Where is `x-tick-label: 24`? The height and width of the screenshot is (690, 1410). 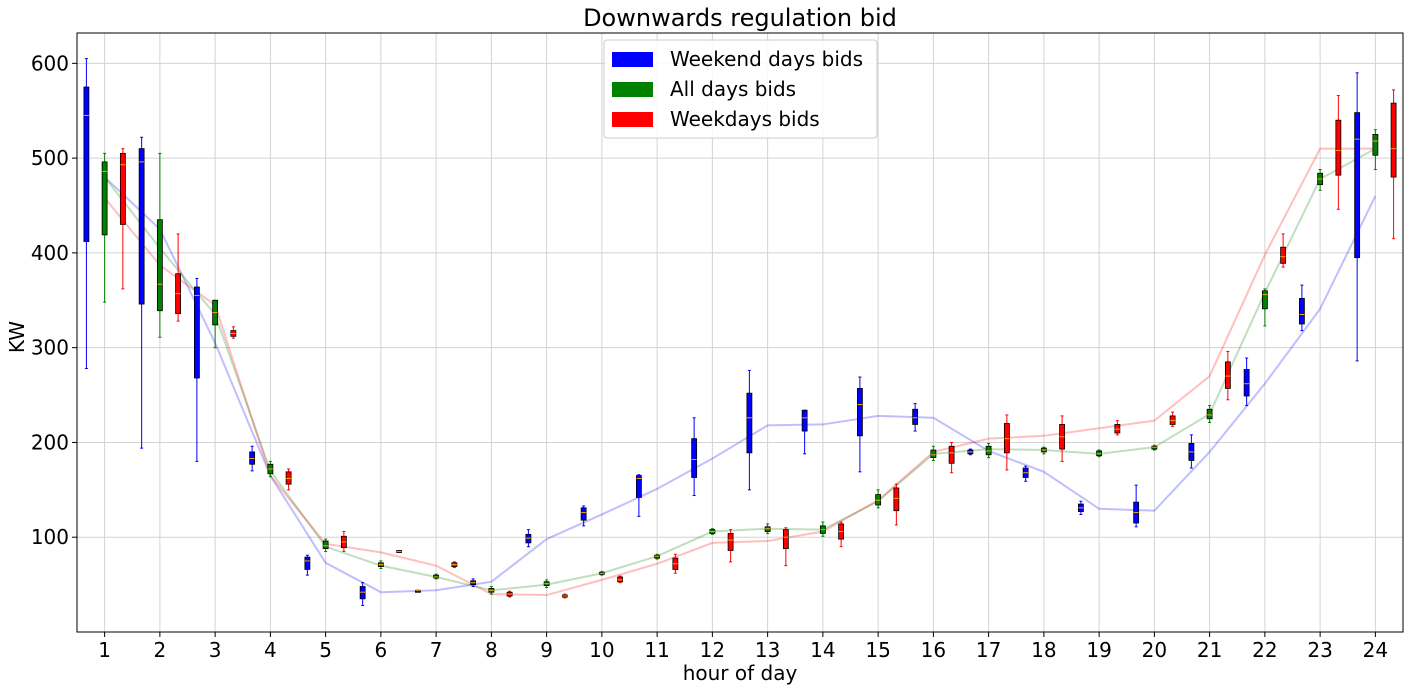
x-tick-label: 24 is located at coordinates (1375, 650).